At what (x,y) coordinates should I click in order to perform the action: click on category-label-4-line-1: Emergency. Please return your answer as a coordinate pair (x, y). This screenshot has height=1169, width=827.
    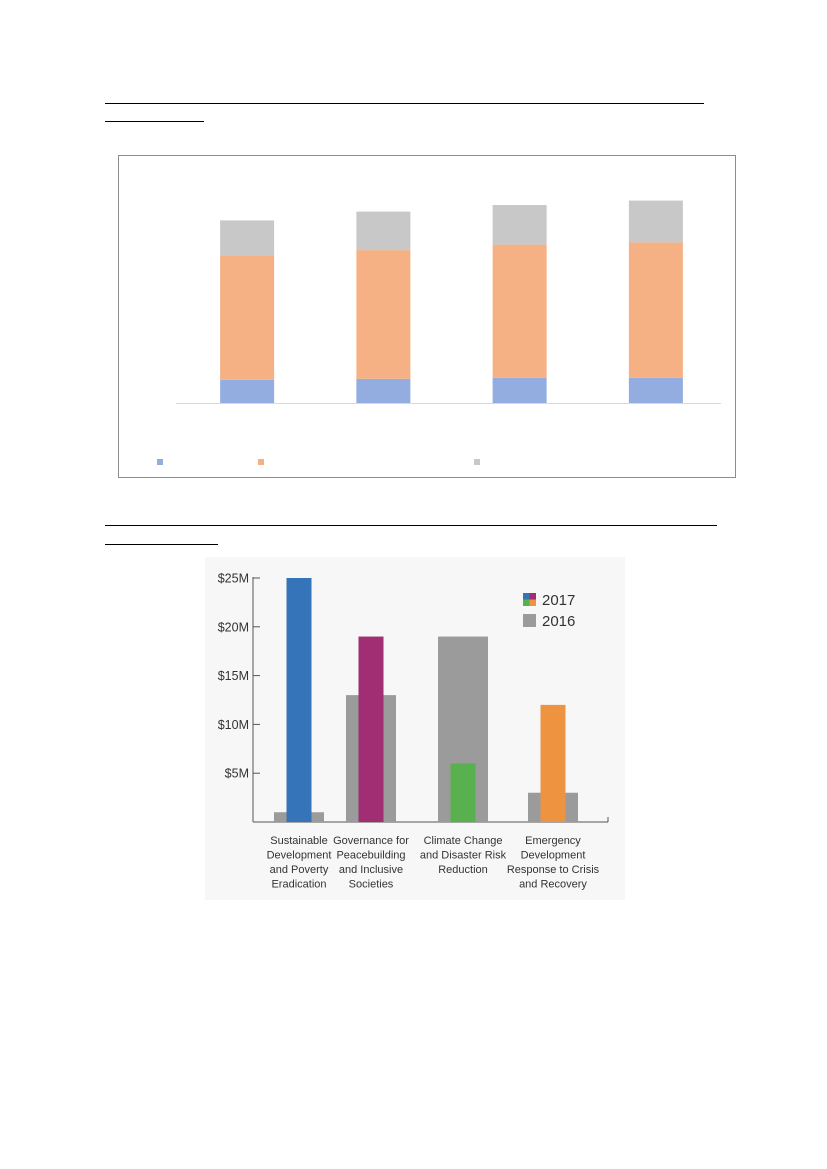
    Looking at the image, I should click on (553, 841).